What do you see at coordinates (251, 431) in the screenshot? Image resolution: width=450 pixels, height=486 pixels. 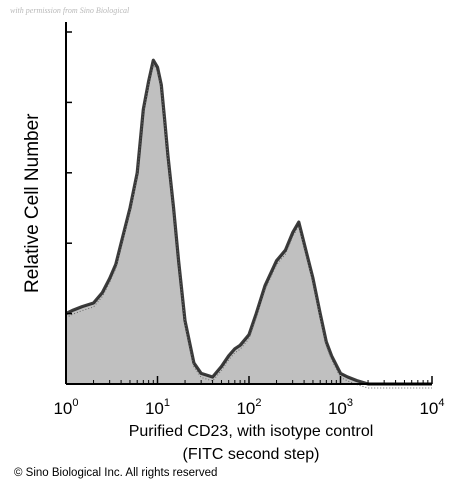 I see `x-axis-label-line1: Purified CD23, with isotype control` at bounding box center [251, 431].